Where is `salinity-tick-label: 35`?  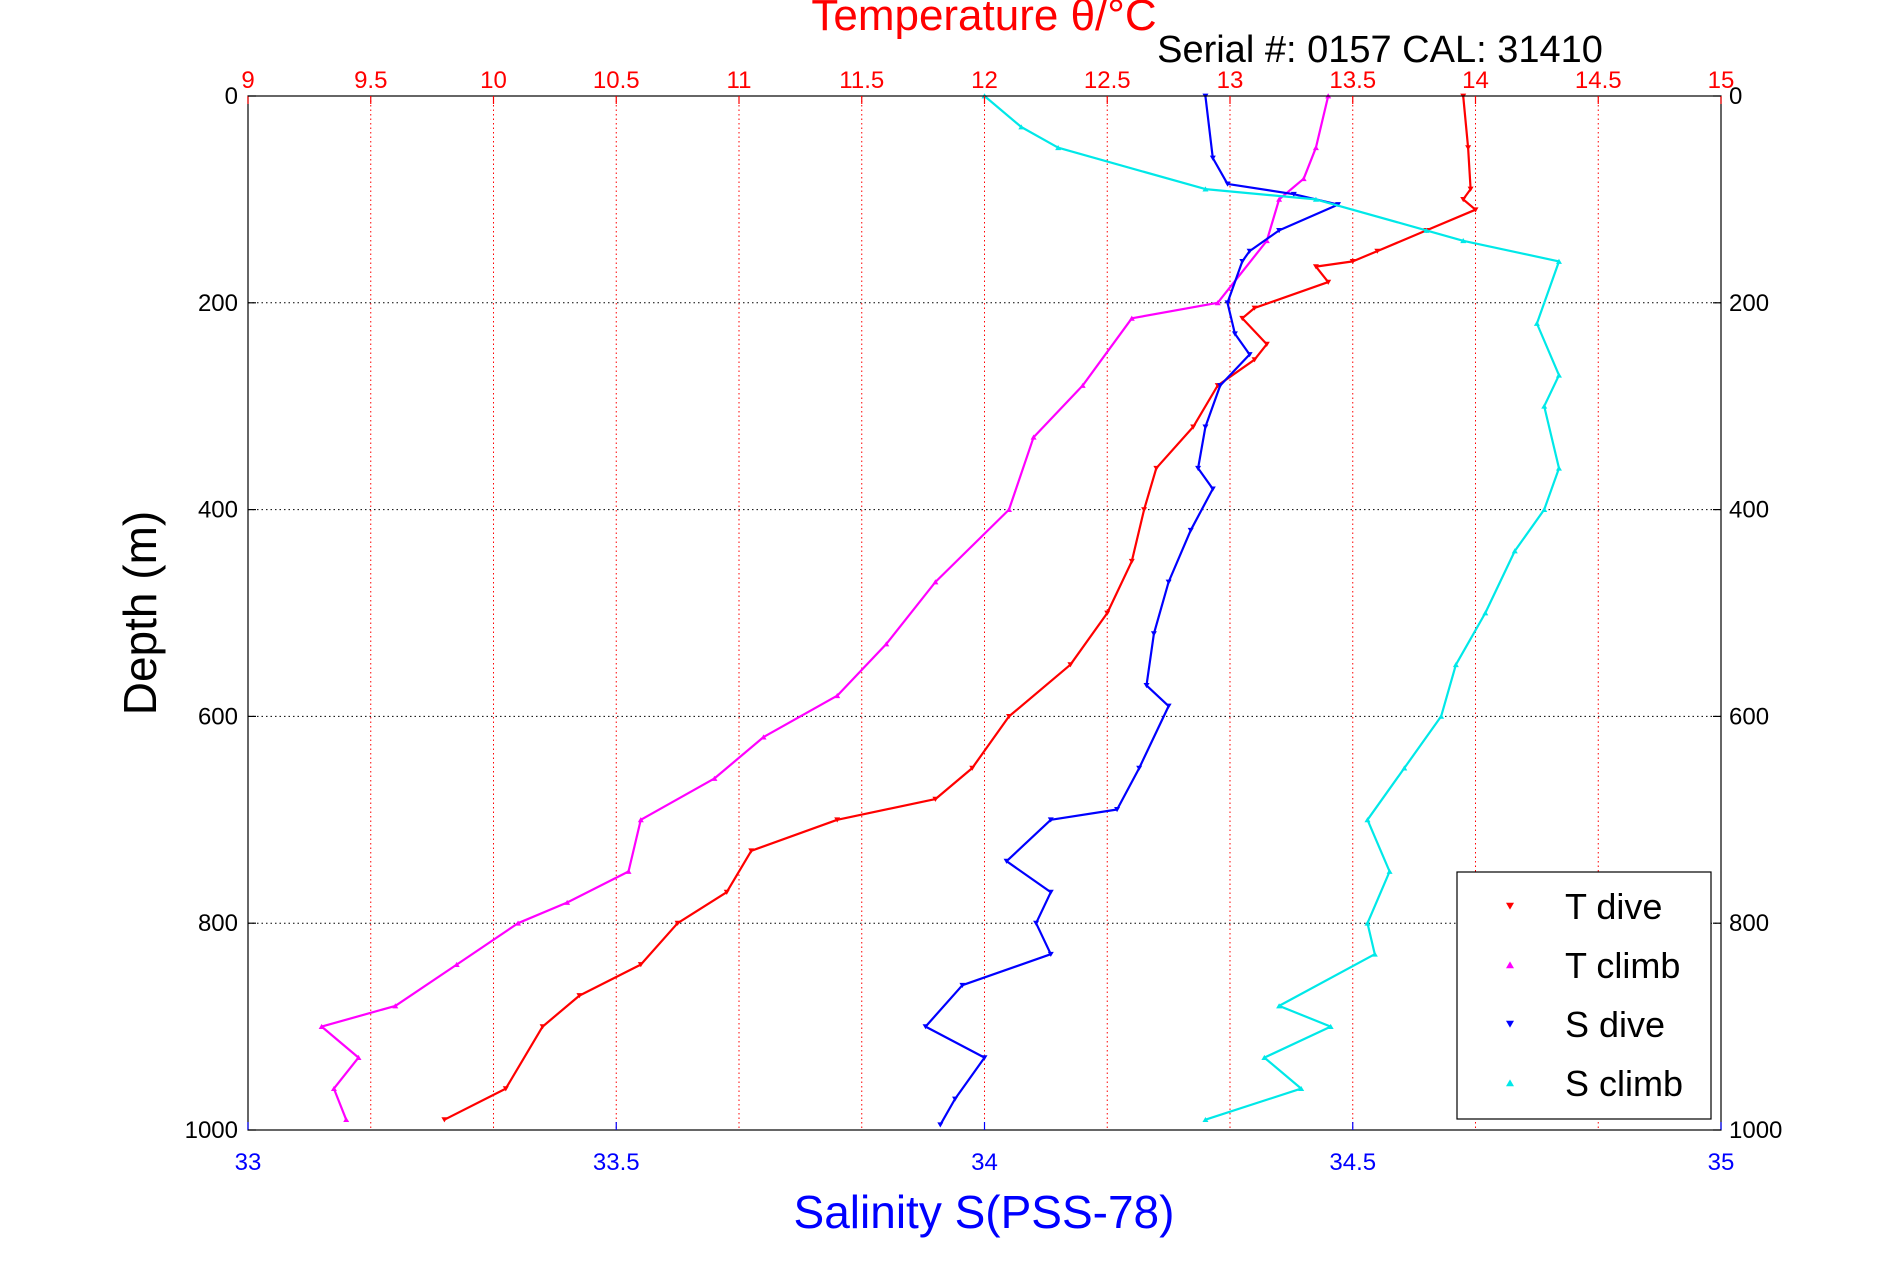 salinity-tick-label: 35 is located at coordinates (1721, 1162).